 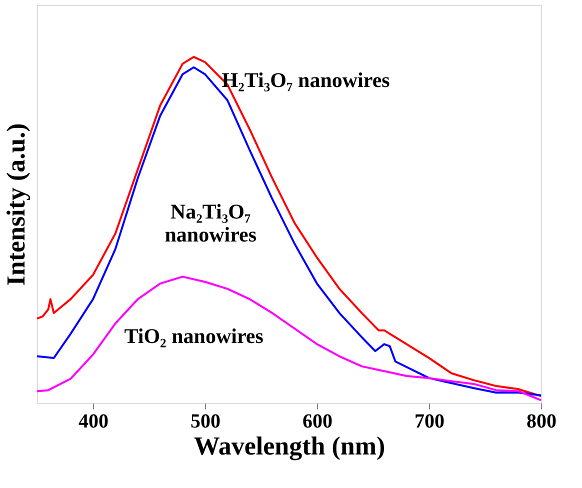 What do you see at coordinates (541, 421) in the screenshot?
I see `x-tick-label: 800` at bounding box center [541, 421].